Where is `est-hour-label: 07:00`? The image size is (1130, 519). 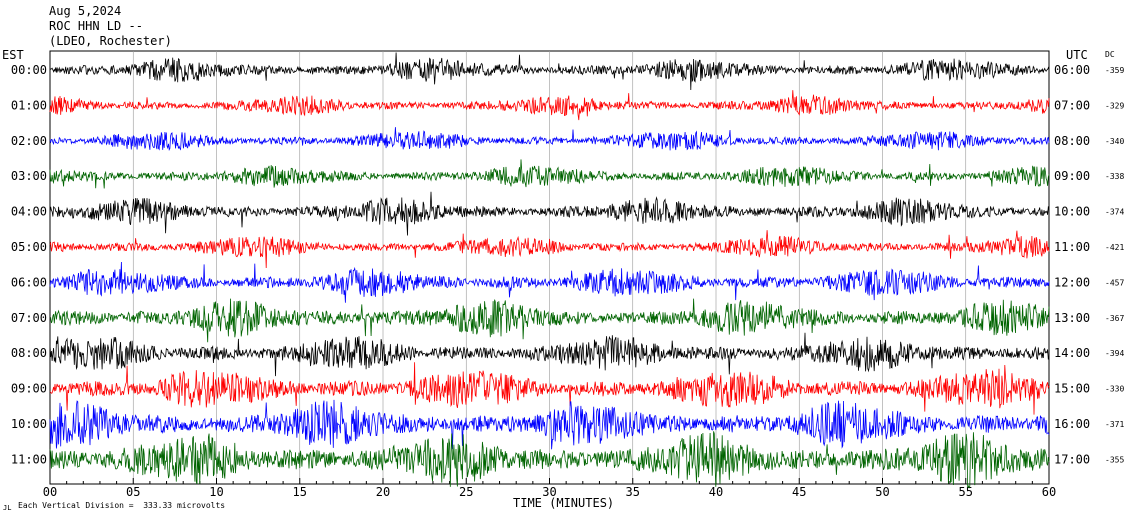
est-hour-label: 07:00 is located at coordinates (29, 318).